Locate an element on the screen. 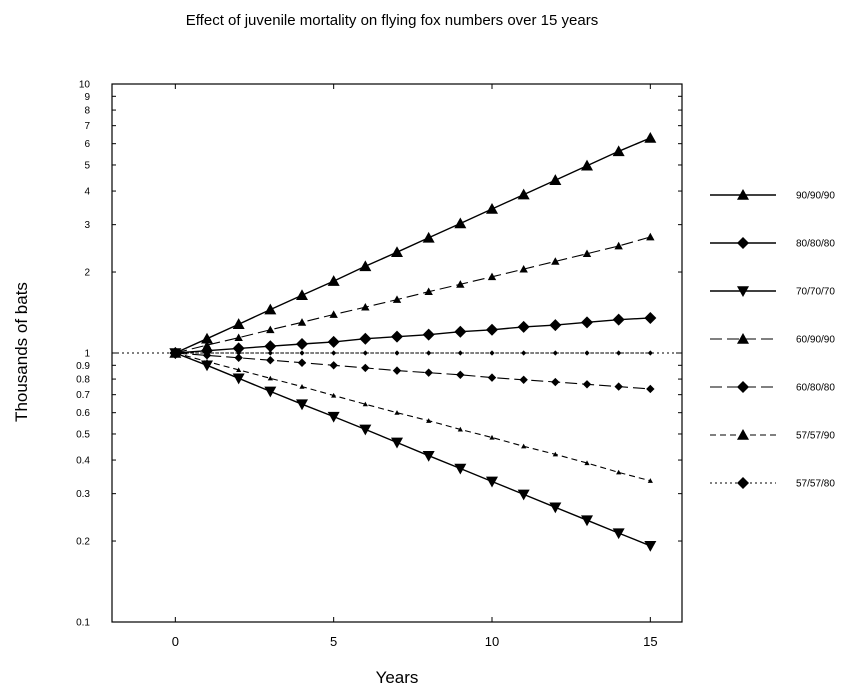 The height and width of the screenshot is (691, 853). legend-item: 60/90/90 is located at coordinates (772, 339).